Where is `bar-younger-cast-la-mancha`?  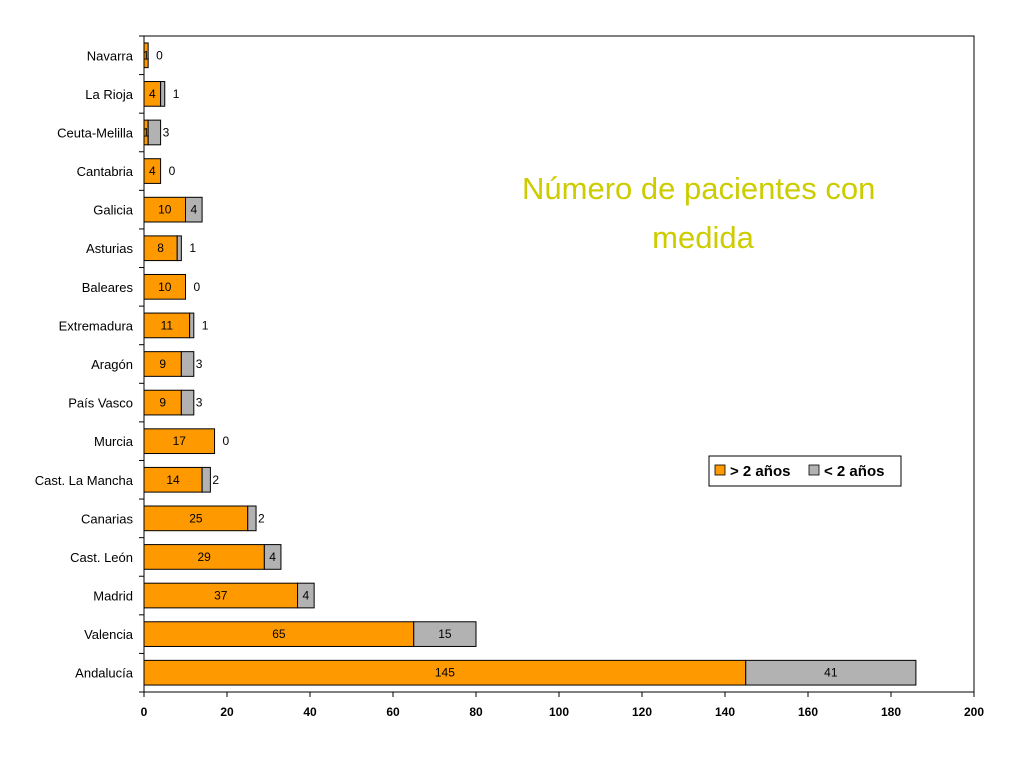 bar-younger-cast-la-mancha is located at coordinates (206, 479).